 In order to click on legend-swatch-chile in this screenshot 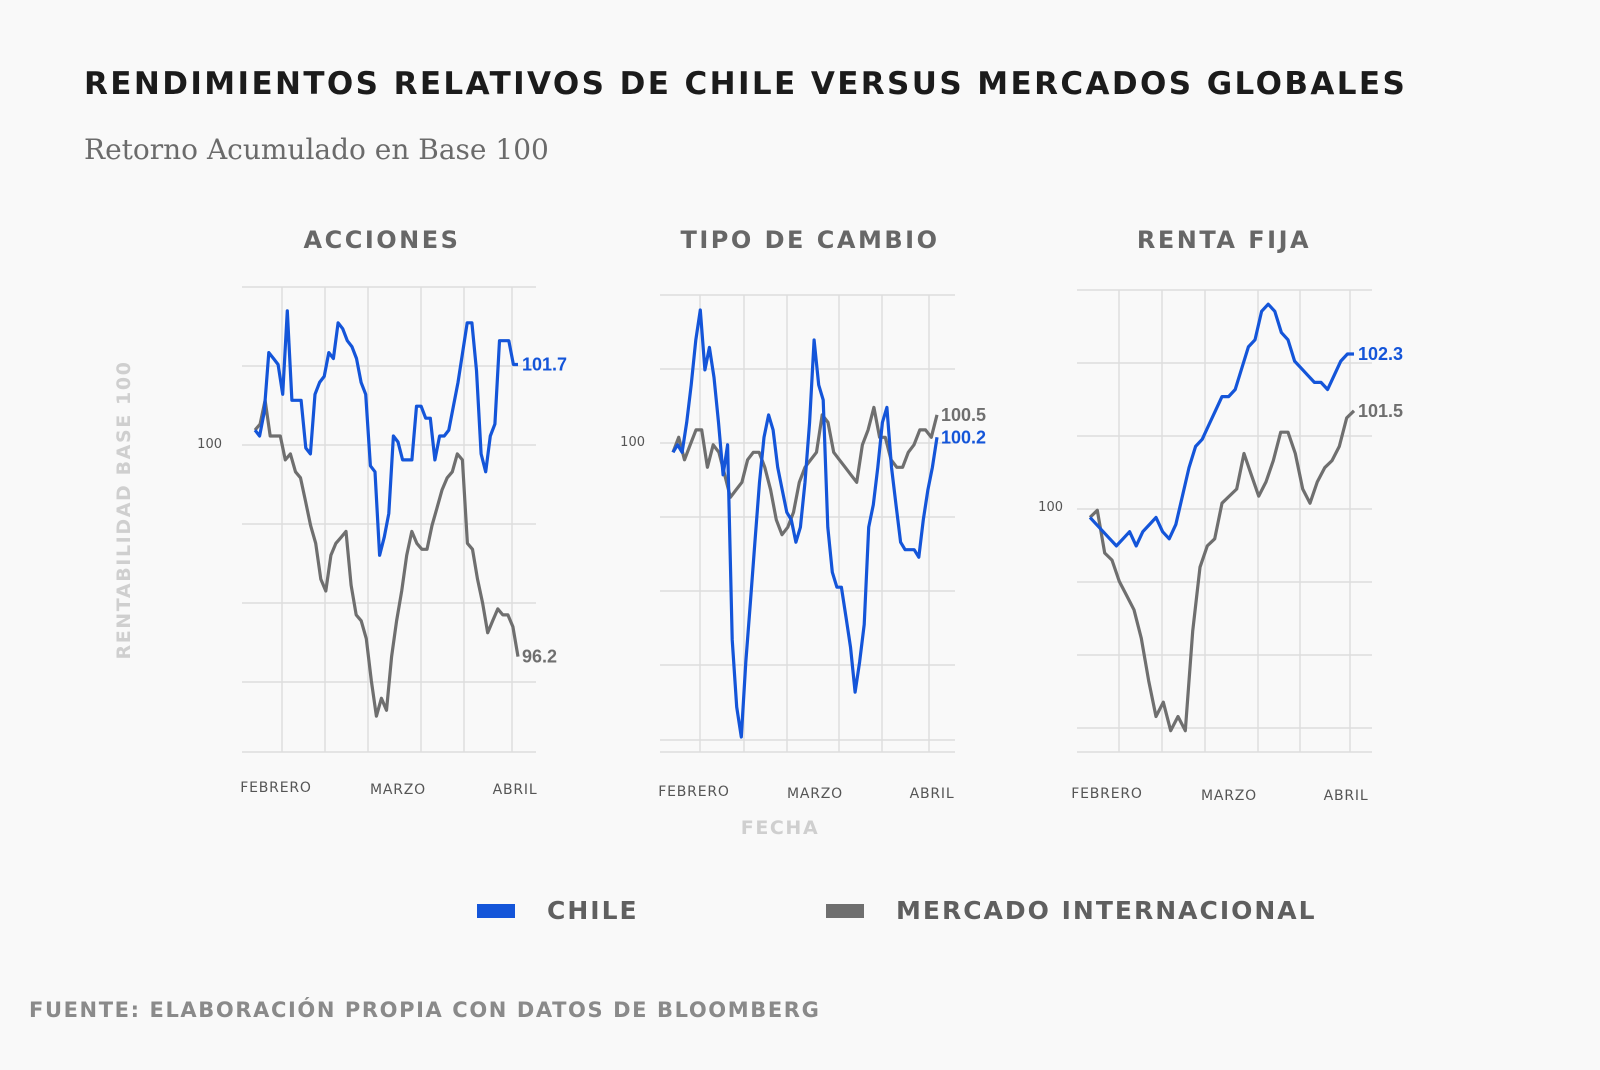, I will do `click(496, 910)`.